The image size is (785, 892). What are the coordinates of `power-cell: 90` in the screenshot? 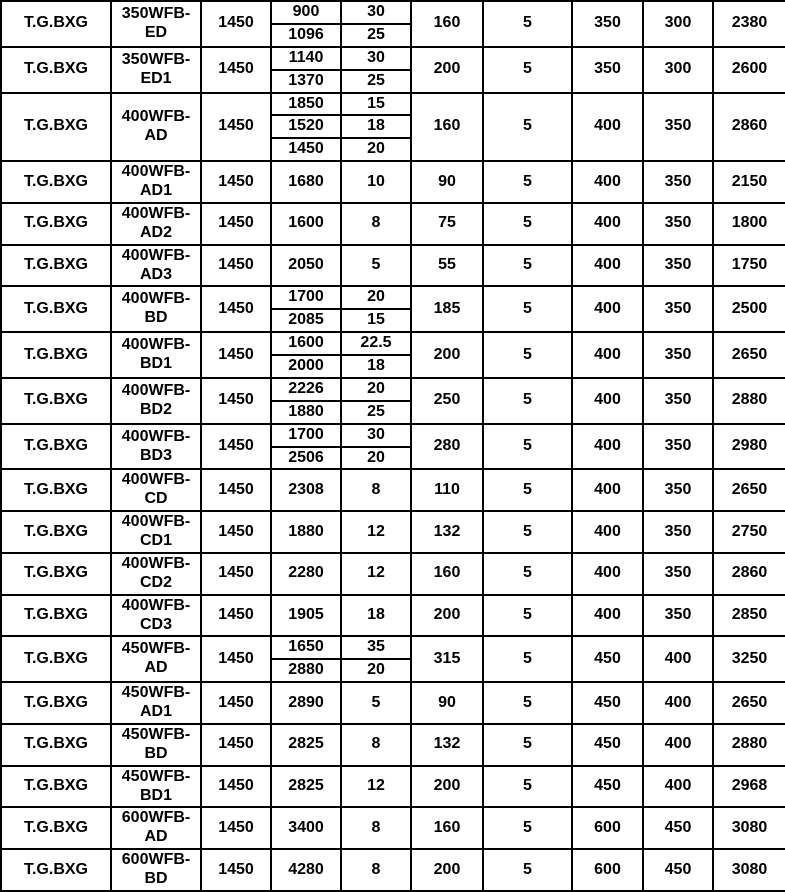 It's located at (447, 703).